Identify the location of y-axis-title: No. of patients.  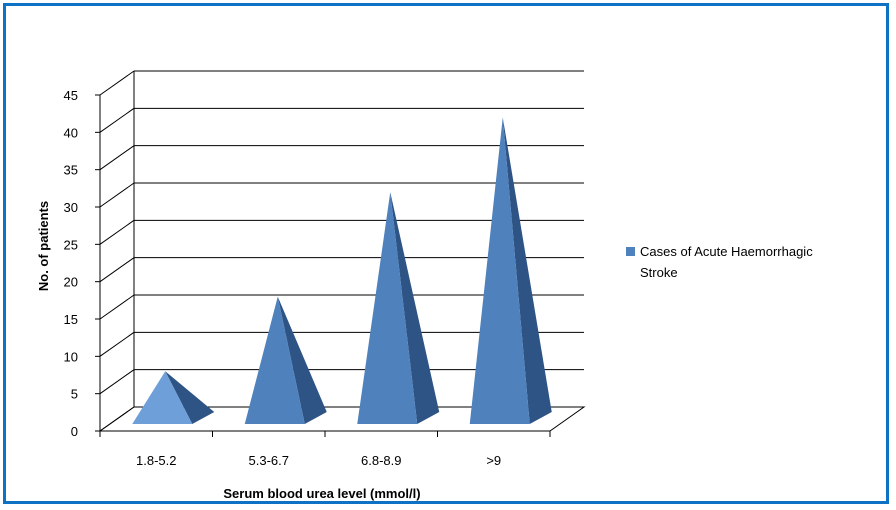
(43, 246).